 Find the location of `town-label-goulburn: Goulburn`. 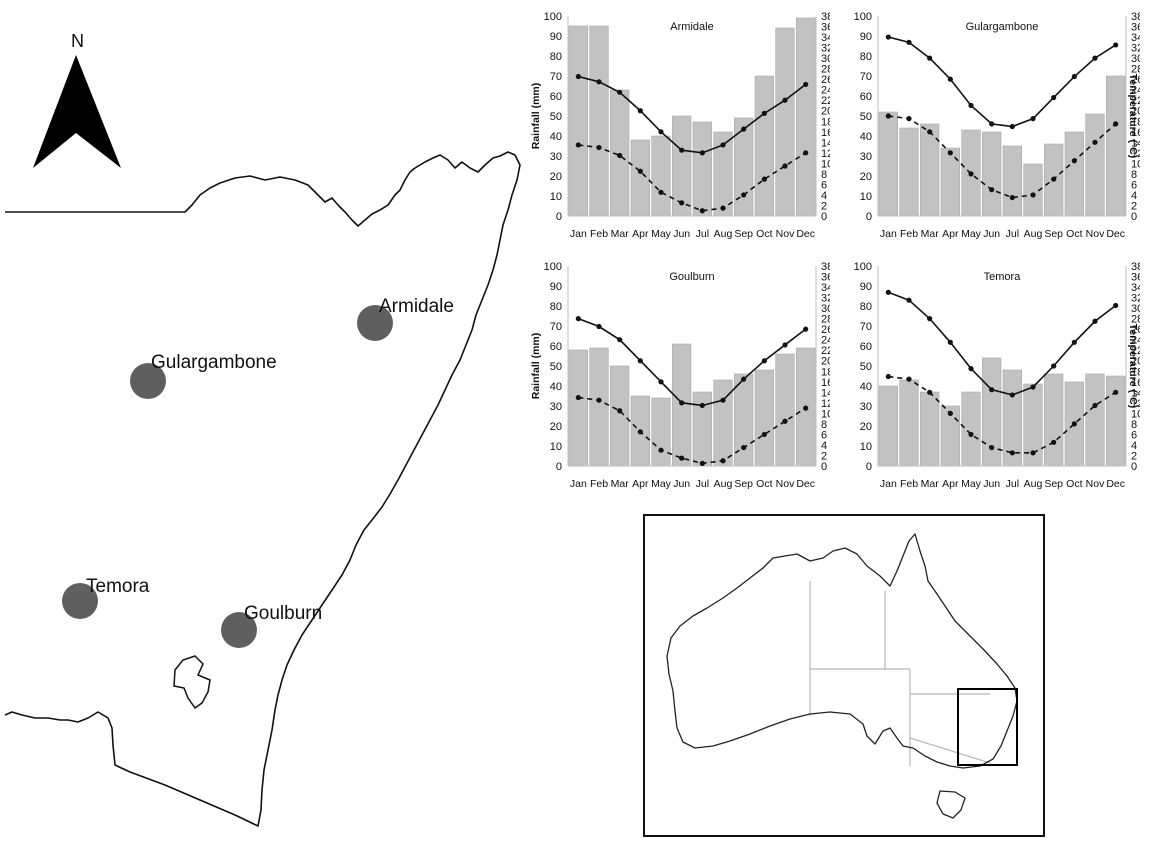

town-label-goulburn: Goulburn is located at coordinates (283, 613).